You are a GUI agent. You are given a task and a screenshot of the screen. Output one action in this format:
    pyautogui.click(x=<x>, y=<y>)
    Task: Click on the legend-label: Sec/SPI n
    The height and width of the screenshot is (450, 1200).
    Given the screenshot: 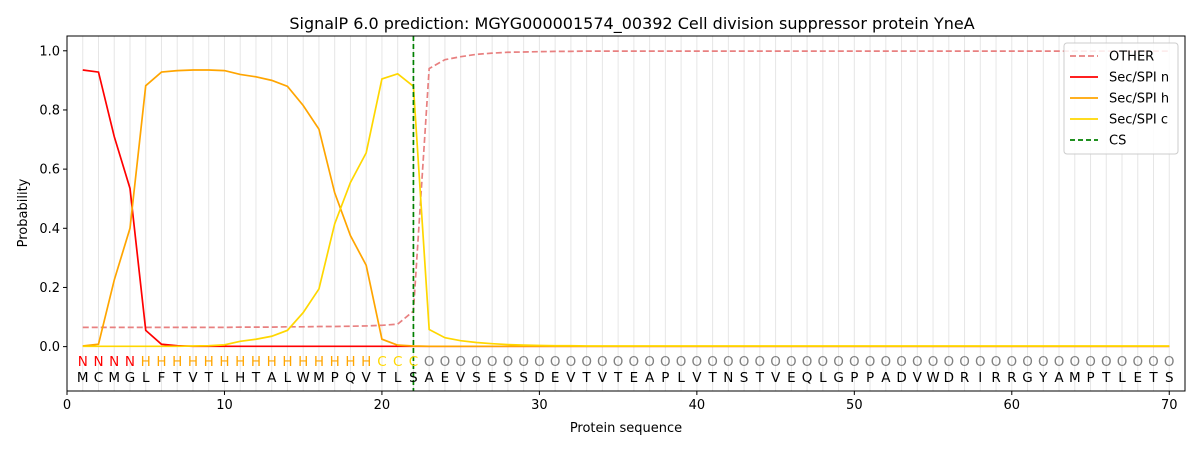 What is the action you would take?
    pyautogui.click(x=1139, y=78)
    